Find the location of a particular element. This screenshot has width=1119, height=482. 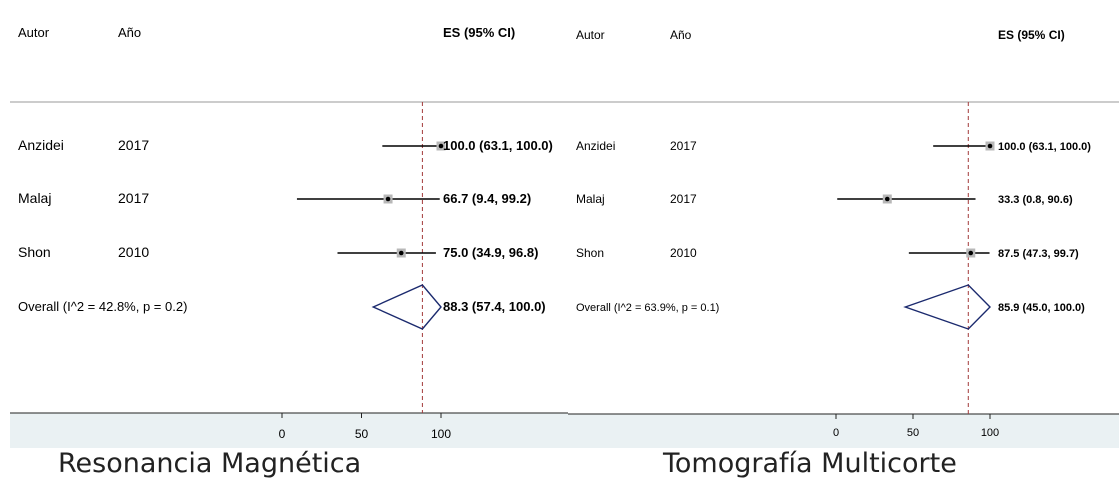

study-es-label: 33.3 (0.8, 90.6) is located at coordinates (1035, 200).